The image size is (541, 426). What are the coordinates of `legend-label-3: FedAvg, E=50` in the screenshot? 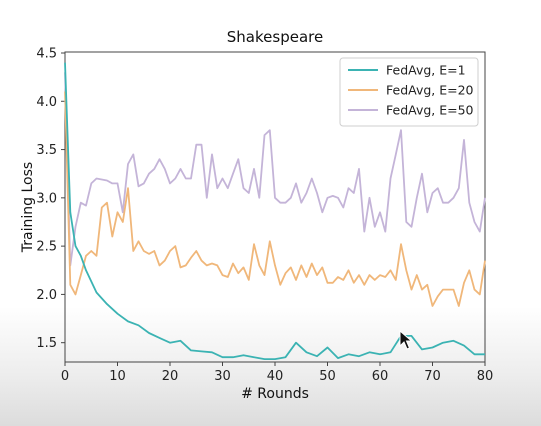 It's located at (430, 110).